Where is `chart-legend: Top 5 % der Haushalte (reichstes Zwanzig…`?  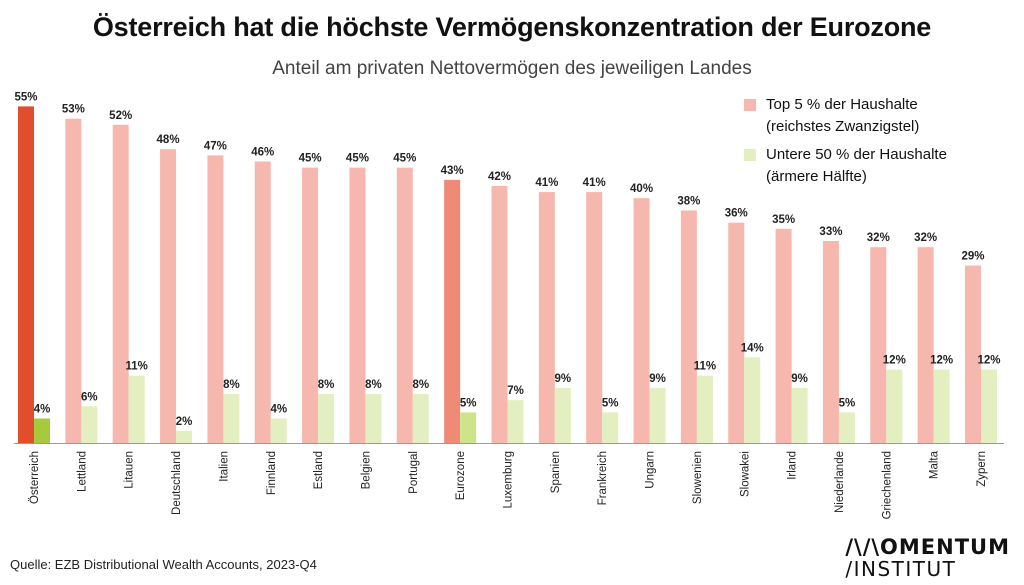
chart-legend: Top 5 % der Haushalte (reichstes Zwanzig… is located at coordinates (879, 144).